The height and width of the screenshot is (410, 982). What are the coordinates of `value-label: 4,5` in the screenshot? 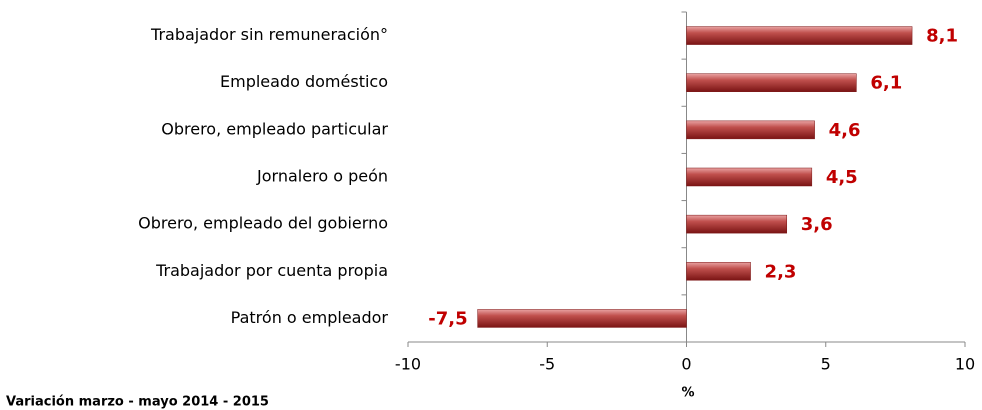 It's located at (842, 177).